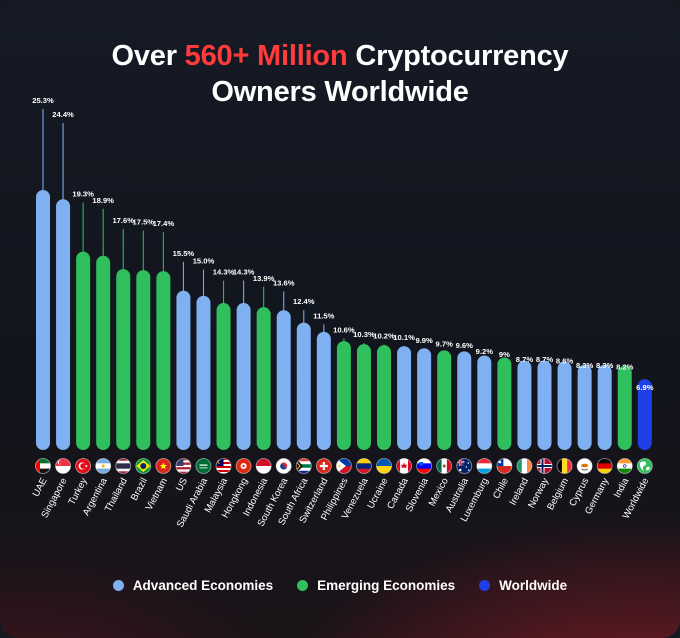 The image size is (680, 638). Describe the element at coordinates (504, 466) in the screenshot. I see `flag-cl-icon` at that location.